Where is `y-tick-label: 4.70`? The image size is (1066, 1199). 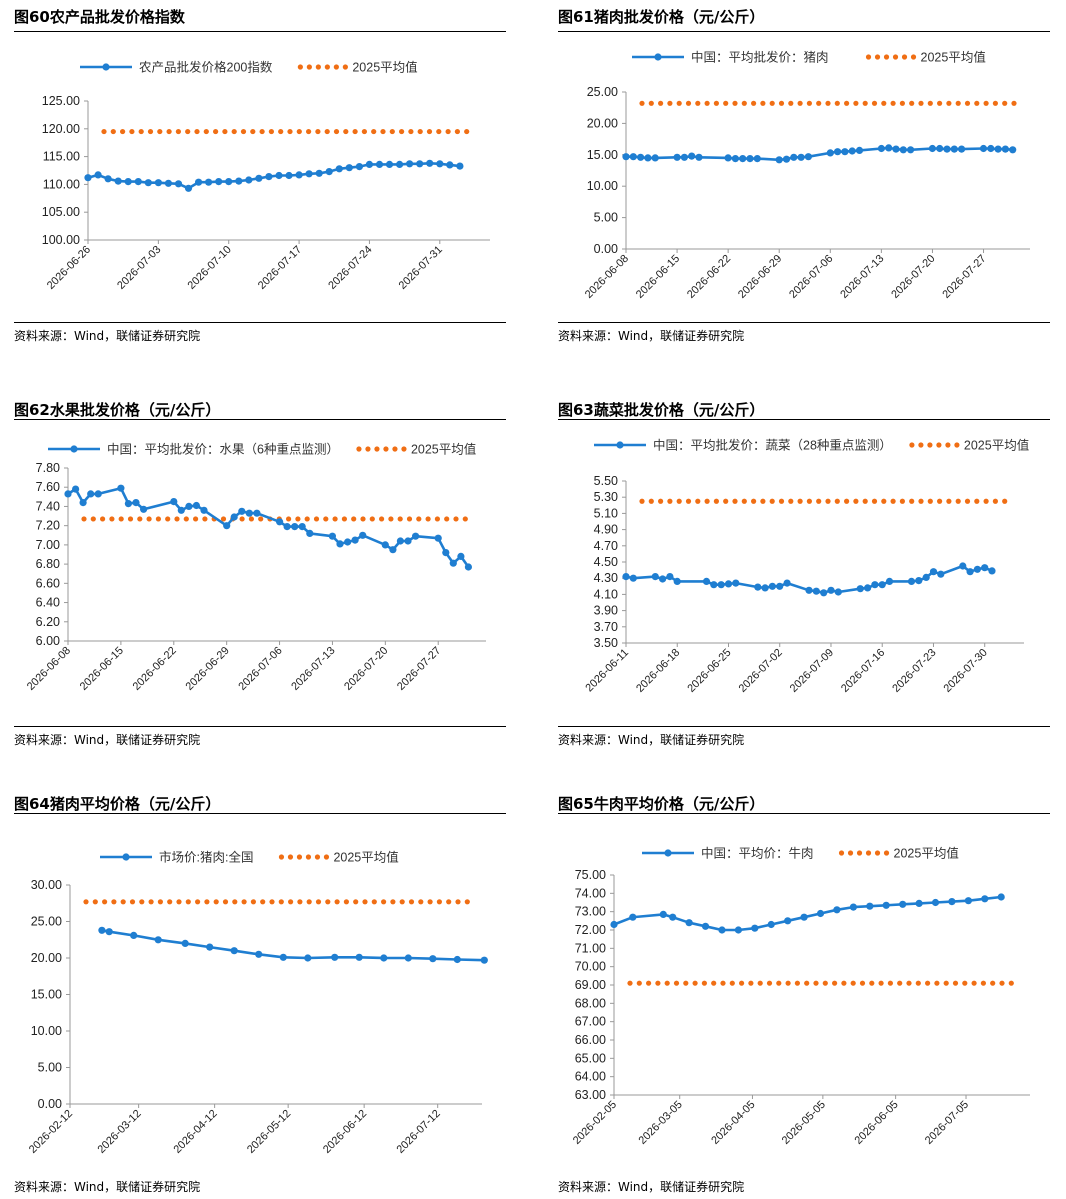
y-tick-label: 4.70 is located at coordinates (606, 546).